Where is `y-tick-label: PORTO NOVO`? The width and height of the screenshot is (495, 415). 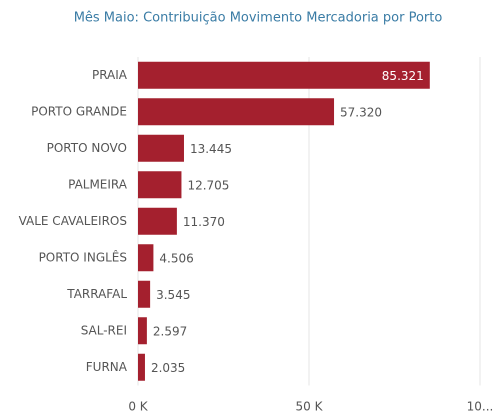 y-tick-label: PORTO NOVO is located at coordinates (87, 148).